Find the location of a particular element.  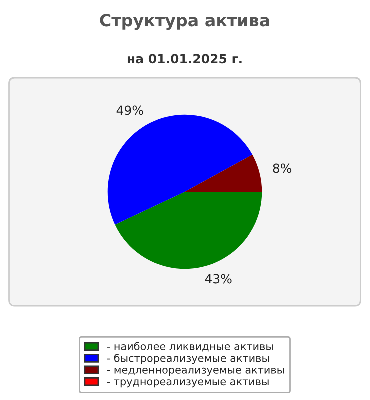

legend-label: - наиболее ликвидные активы is located at coordinates (190, 347).